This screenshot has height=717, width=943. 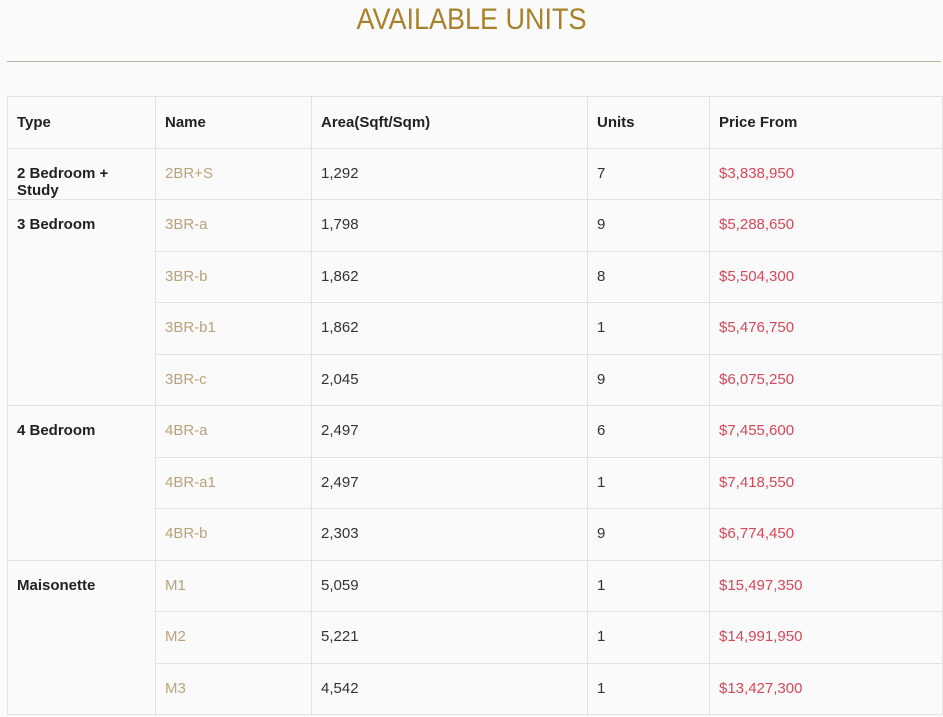 I want to click on table-row: M3 4,542 1 $13,427,300, so click(x=475, y=688).